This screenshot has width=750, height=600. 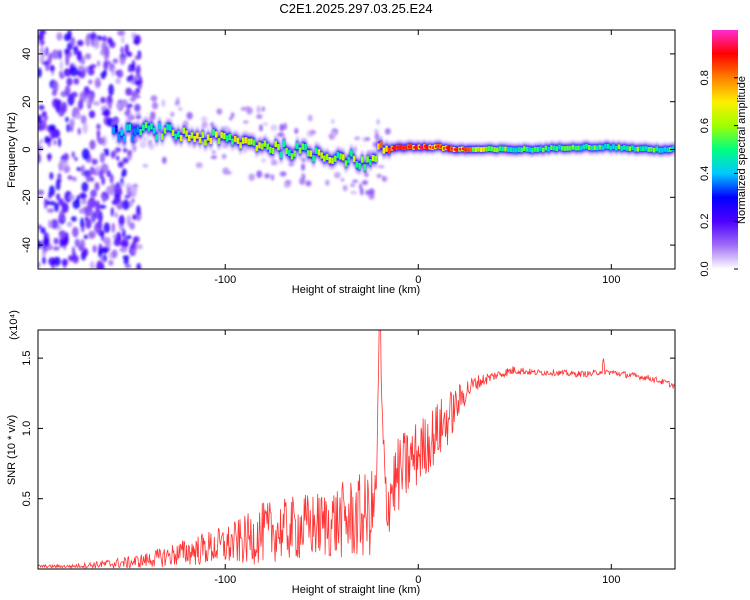 I want to click on snr-x-label: Height of straight line (km), so click(x=356, y=590).